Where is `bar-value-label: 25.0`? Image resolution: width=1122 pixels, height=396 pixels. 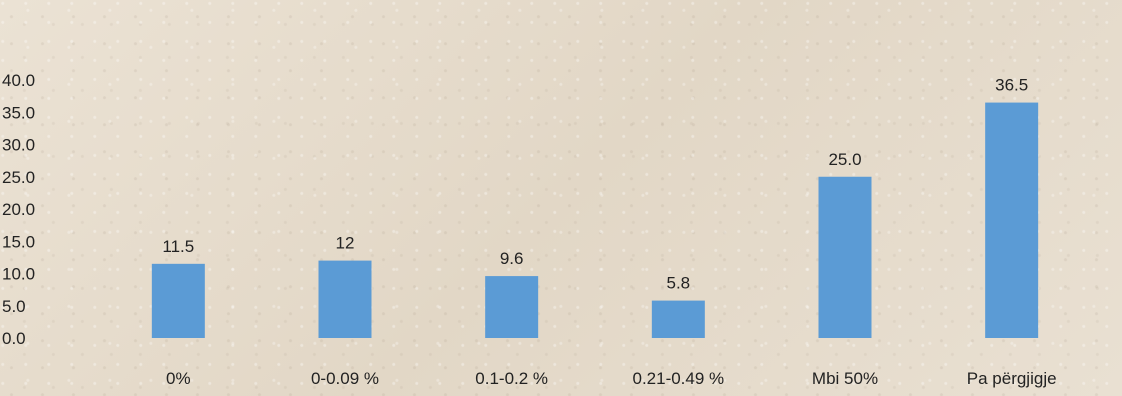
bar-value-label: 25.0 is located at coordinates (844, 159).